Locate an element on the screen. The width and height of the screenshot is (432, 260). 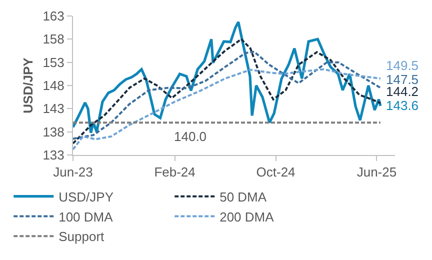
legend-label: 200 DMA is located at coordinates (247, 216).